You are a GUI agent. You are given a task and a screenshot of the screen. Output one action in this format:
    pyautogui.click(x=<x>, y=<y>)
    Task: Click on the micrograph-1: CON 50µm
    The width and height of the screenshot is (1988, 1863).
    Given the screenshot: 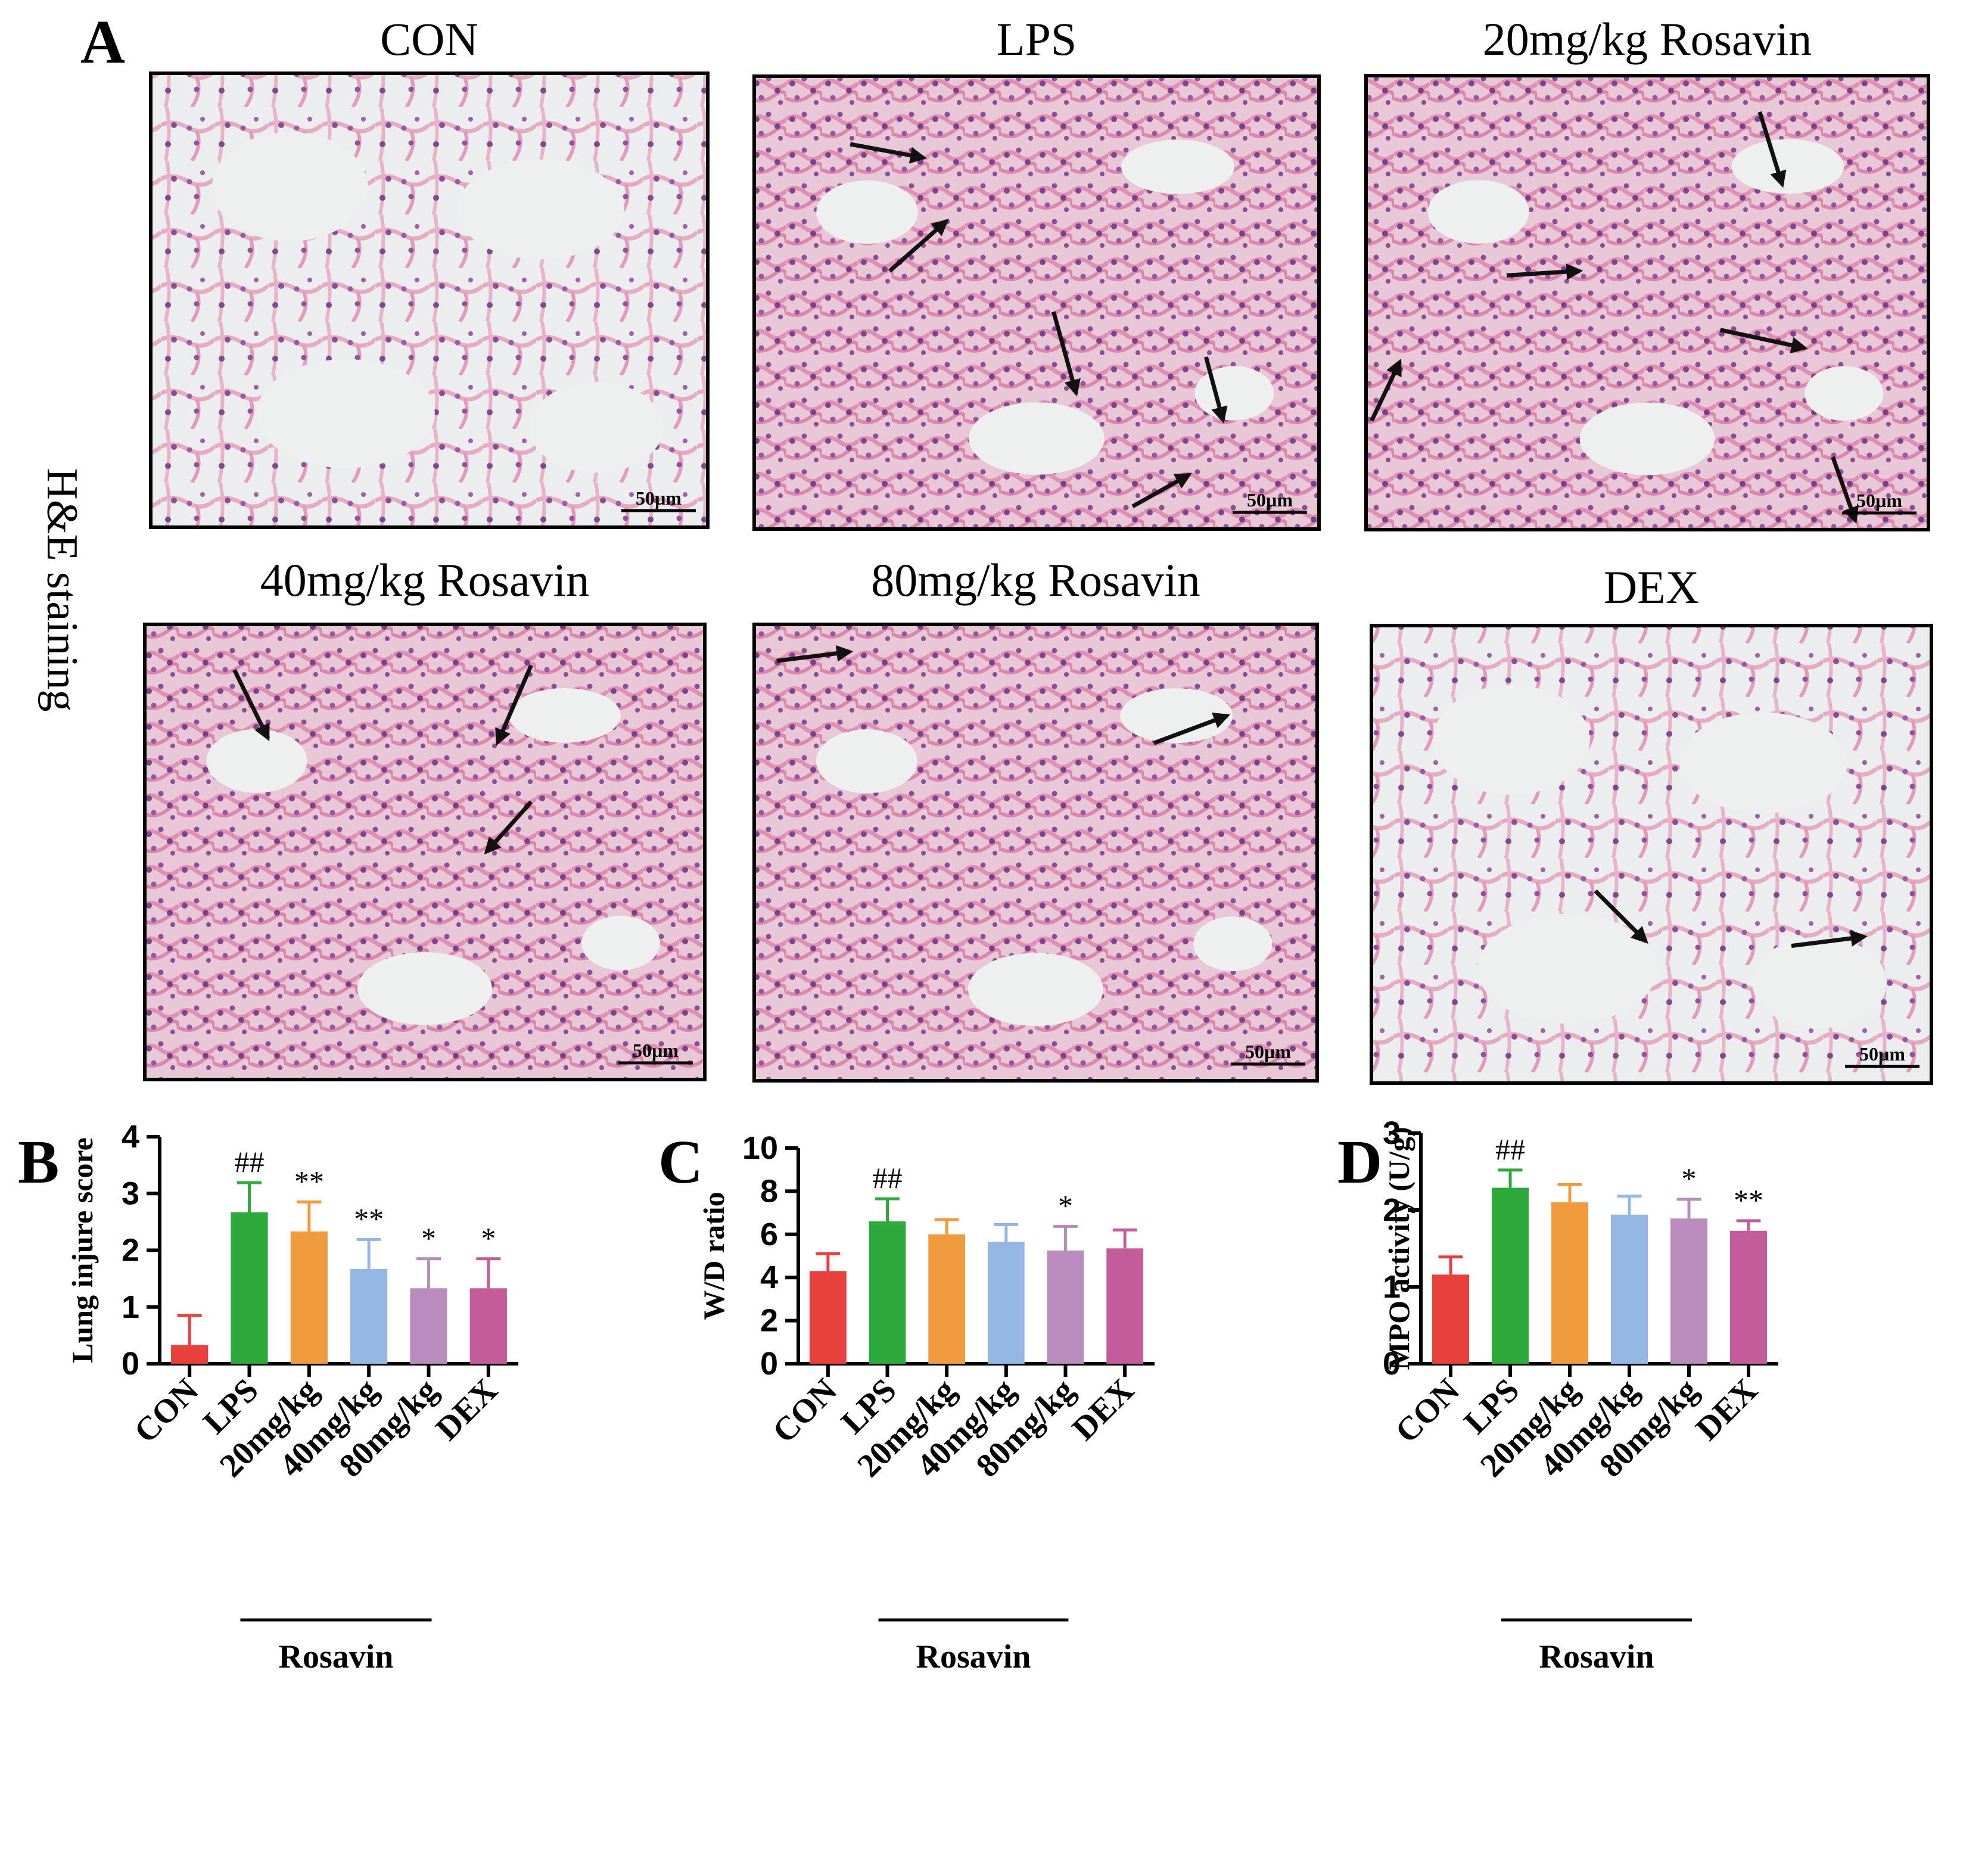 What is the action you would take?
    pyautogui.click(x=429, y=271)
    